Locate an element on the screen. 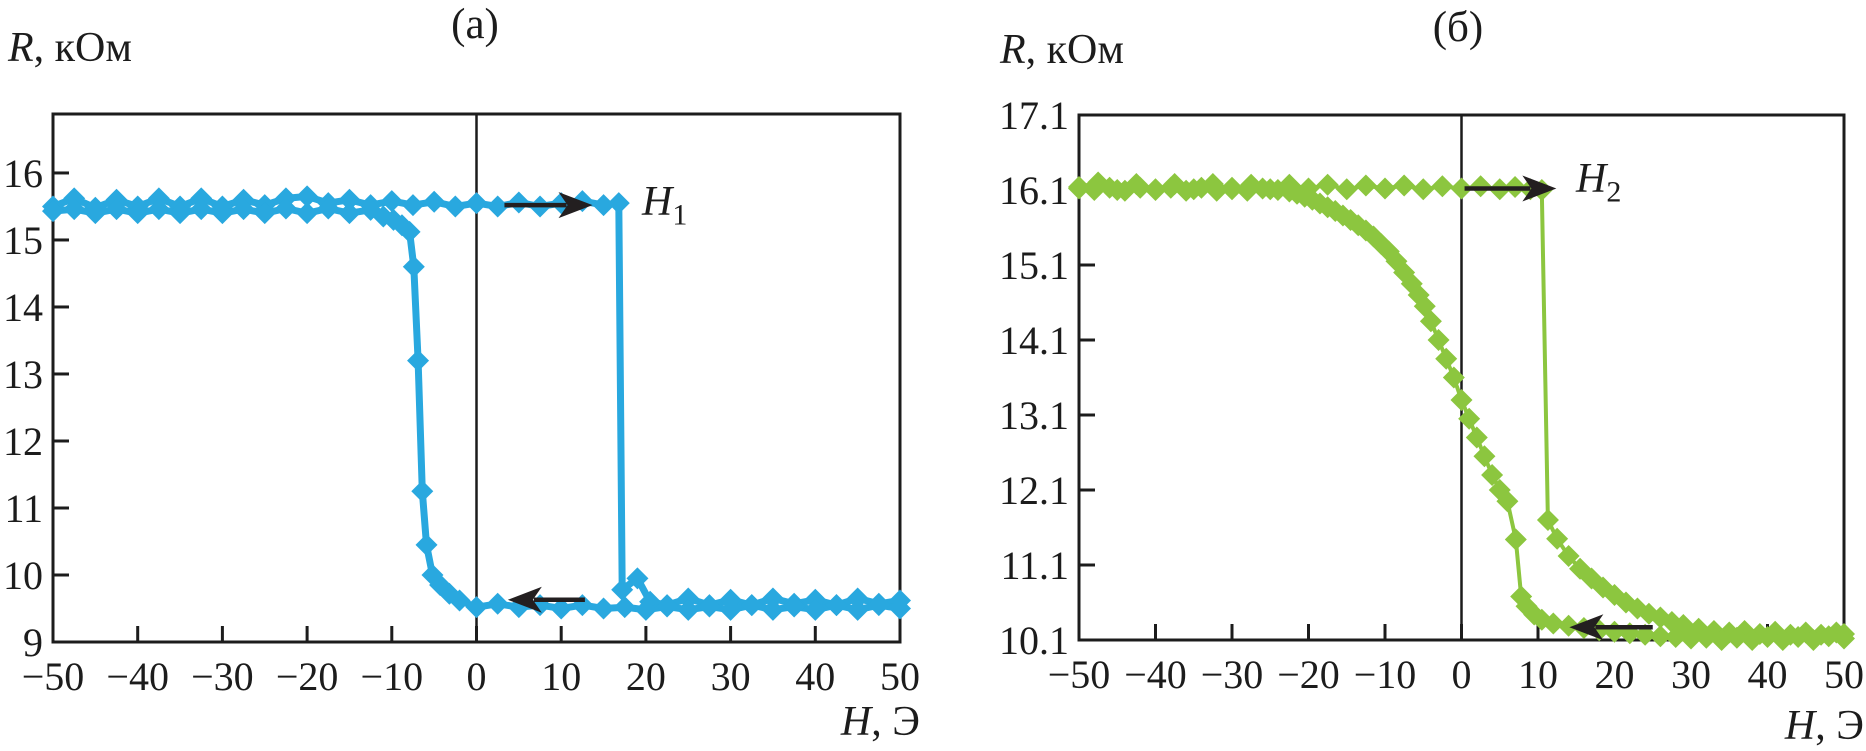 Image resolution: width=1866 pixels, height=751 pixels. panel-a-title: (a) is located at coordinates (475, 24).